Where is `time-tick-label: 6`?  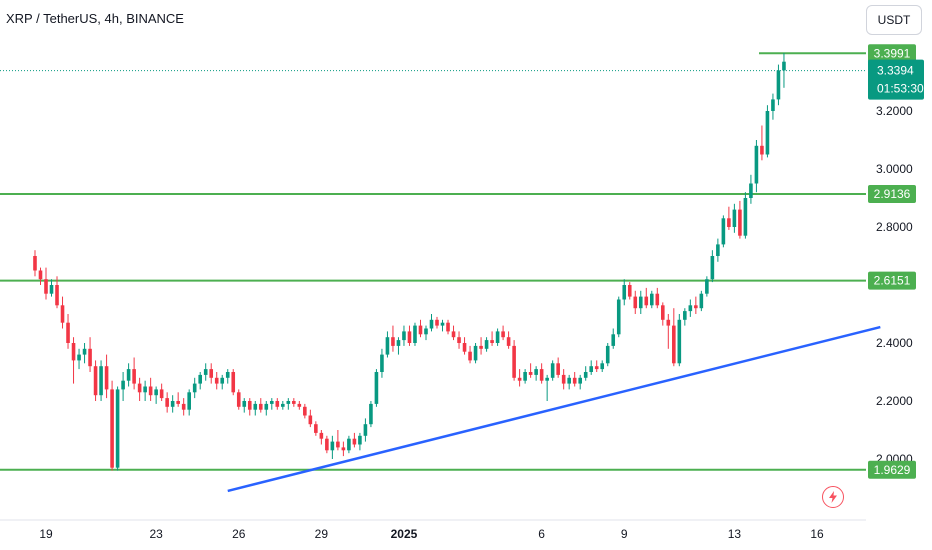
time-tick-label: 6 is located at coordinates (541, 534).